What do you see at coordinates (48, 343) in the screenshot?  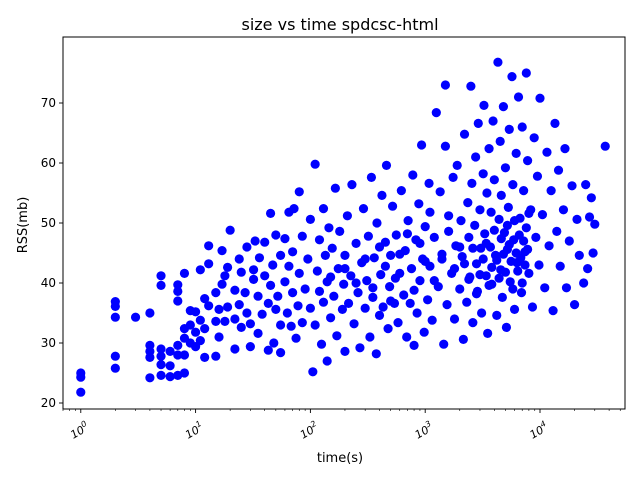 I see `y-tick-label: 30` at bounding box center [48, 343].